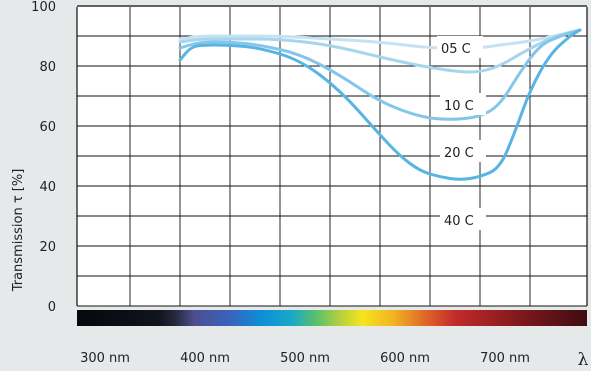  I want to click on series-label: 10 C, so click(459, 106).